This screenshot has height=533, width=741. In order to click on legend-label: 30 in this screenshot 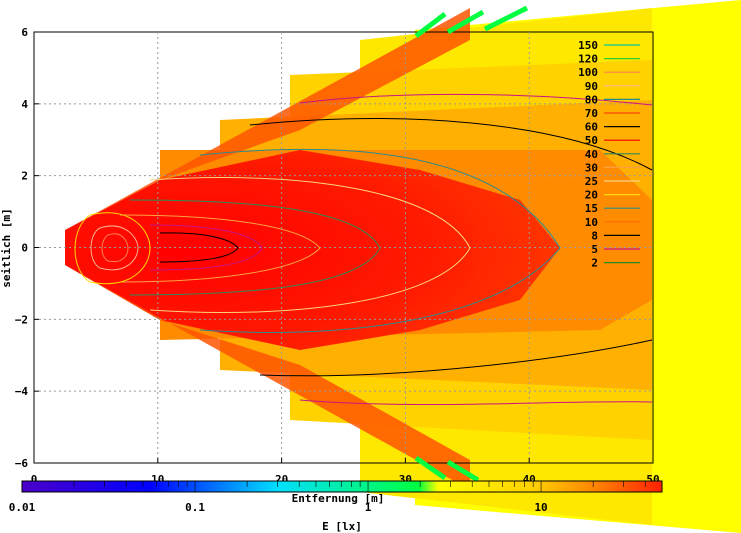, I will do `click(591, 167)`.